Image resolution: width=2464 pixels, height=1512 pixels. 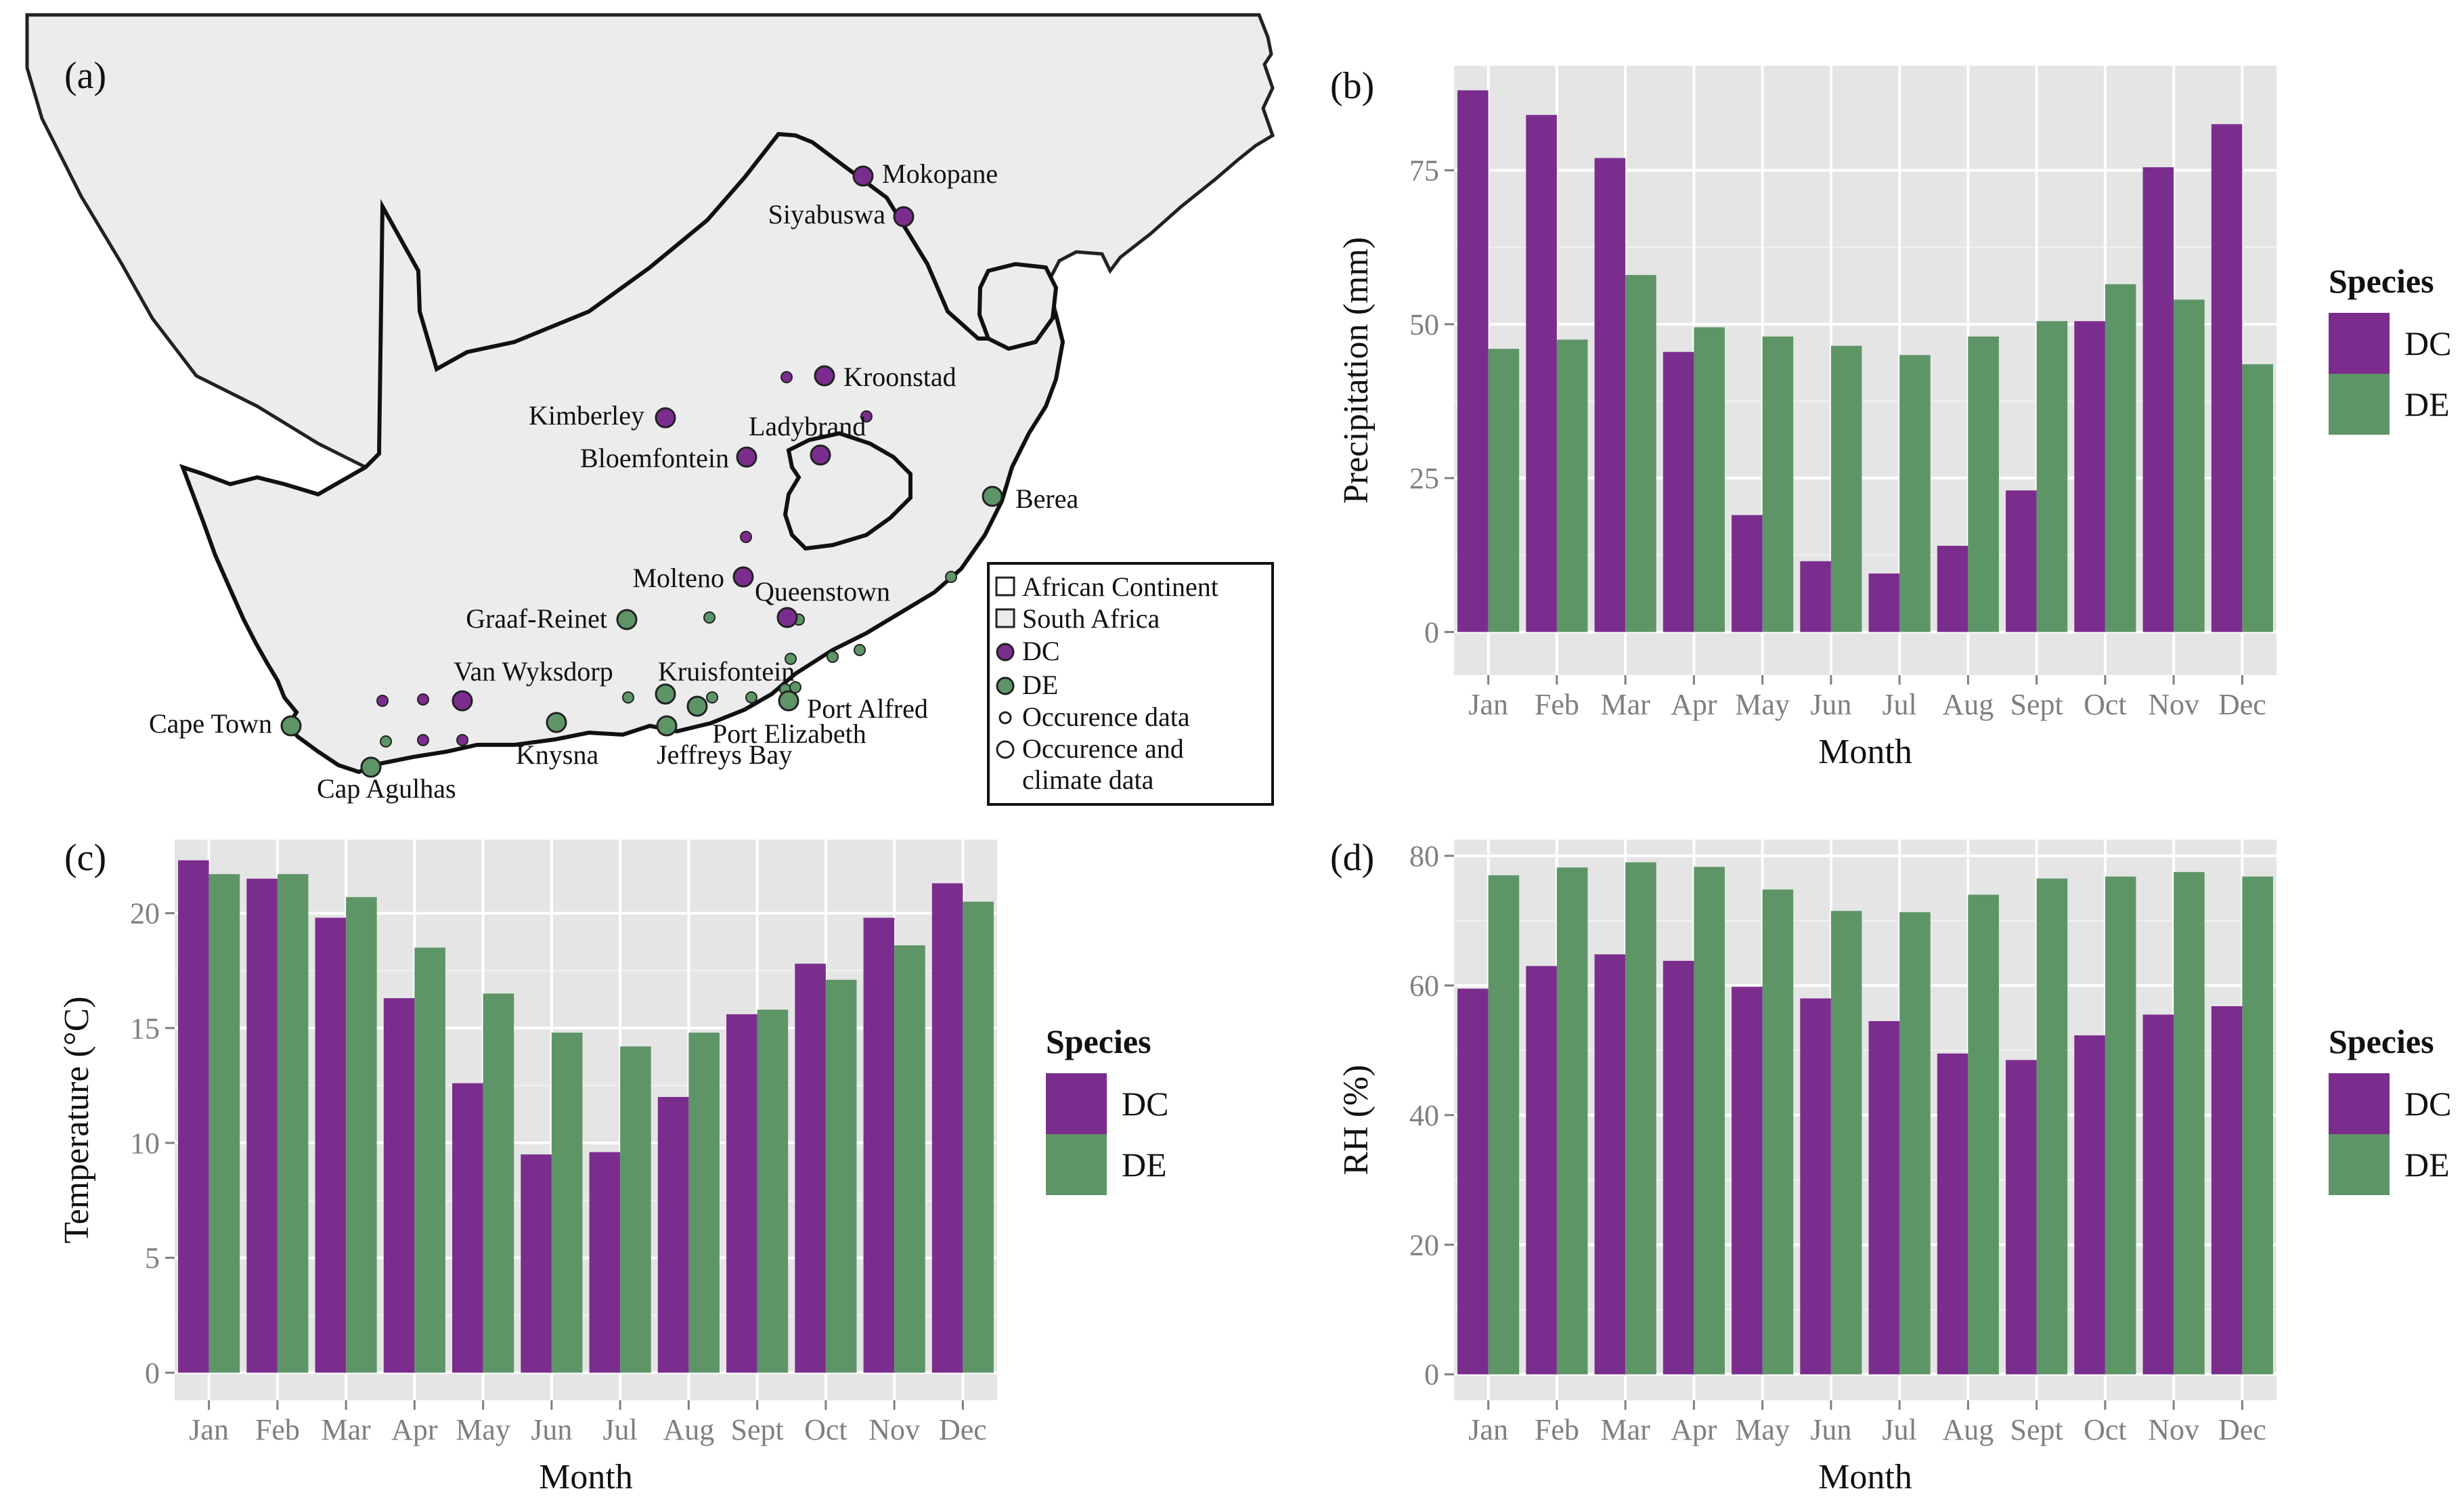 I want to click on city-kroonstad: Kroonstad, so click(x=885, y=377).